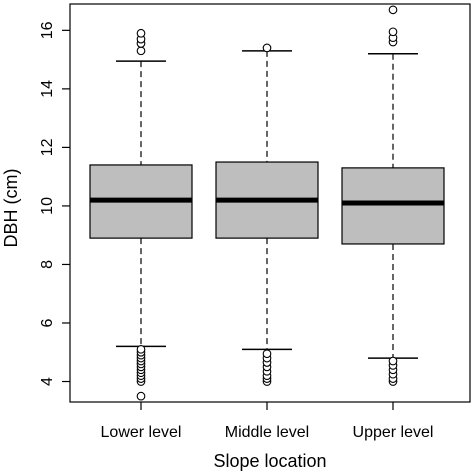 The width and height of the screenshot is (472, 472). Describe the element at coordinates (47, 30) in the screenshot. I see `y-tick-label: 16` at that location.